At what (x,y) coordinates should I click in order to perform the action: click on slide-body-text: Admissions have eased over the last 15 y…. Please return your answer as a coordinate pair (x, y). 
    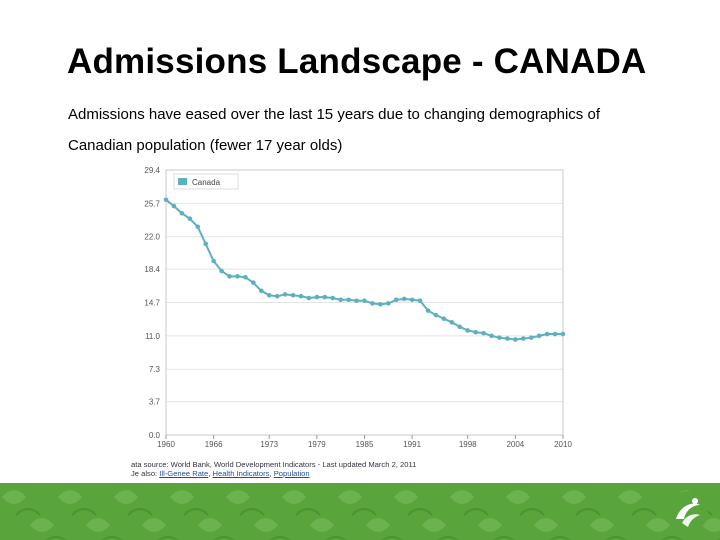
    Looking at the image, I should click on (373, 130).